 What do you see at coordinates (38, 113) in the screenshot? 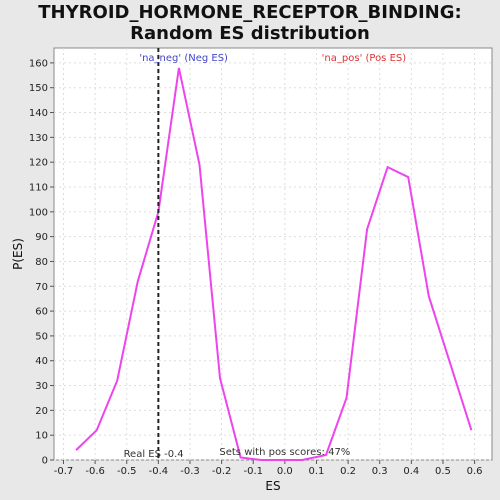
I see `y-tick-label: 140` at bounding box center [38, 113].